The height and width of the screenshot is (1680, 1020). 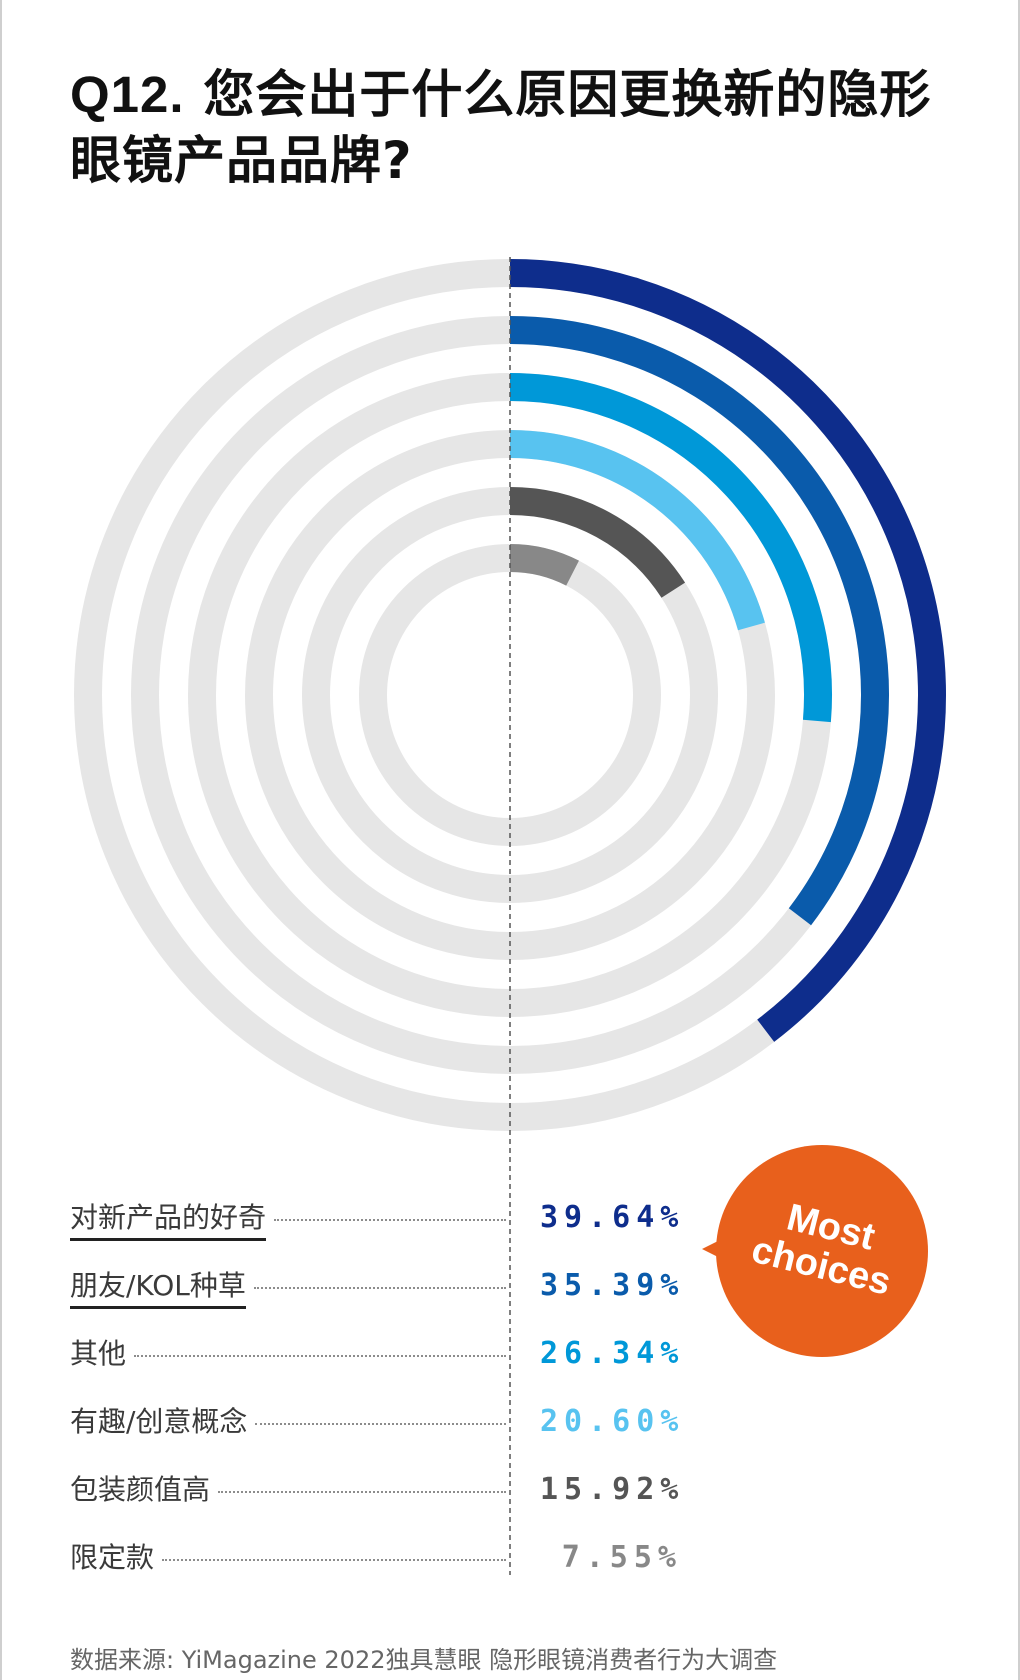 I want to click on most-choices-badge: Most choices, so click(x=822, y=1251).